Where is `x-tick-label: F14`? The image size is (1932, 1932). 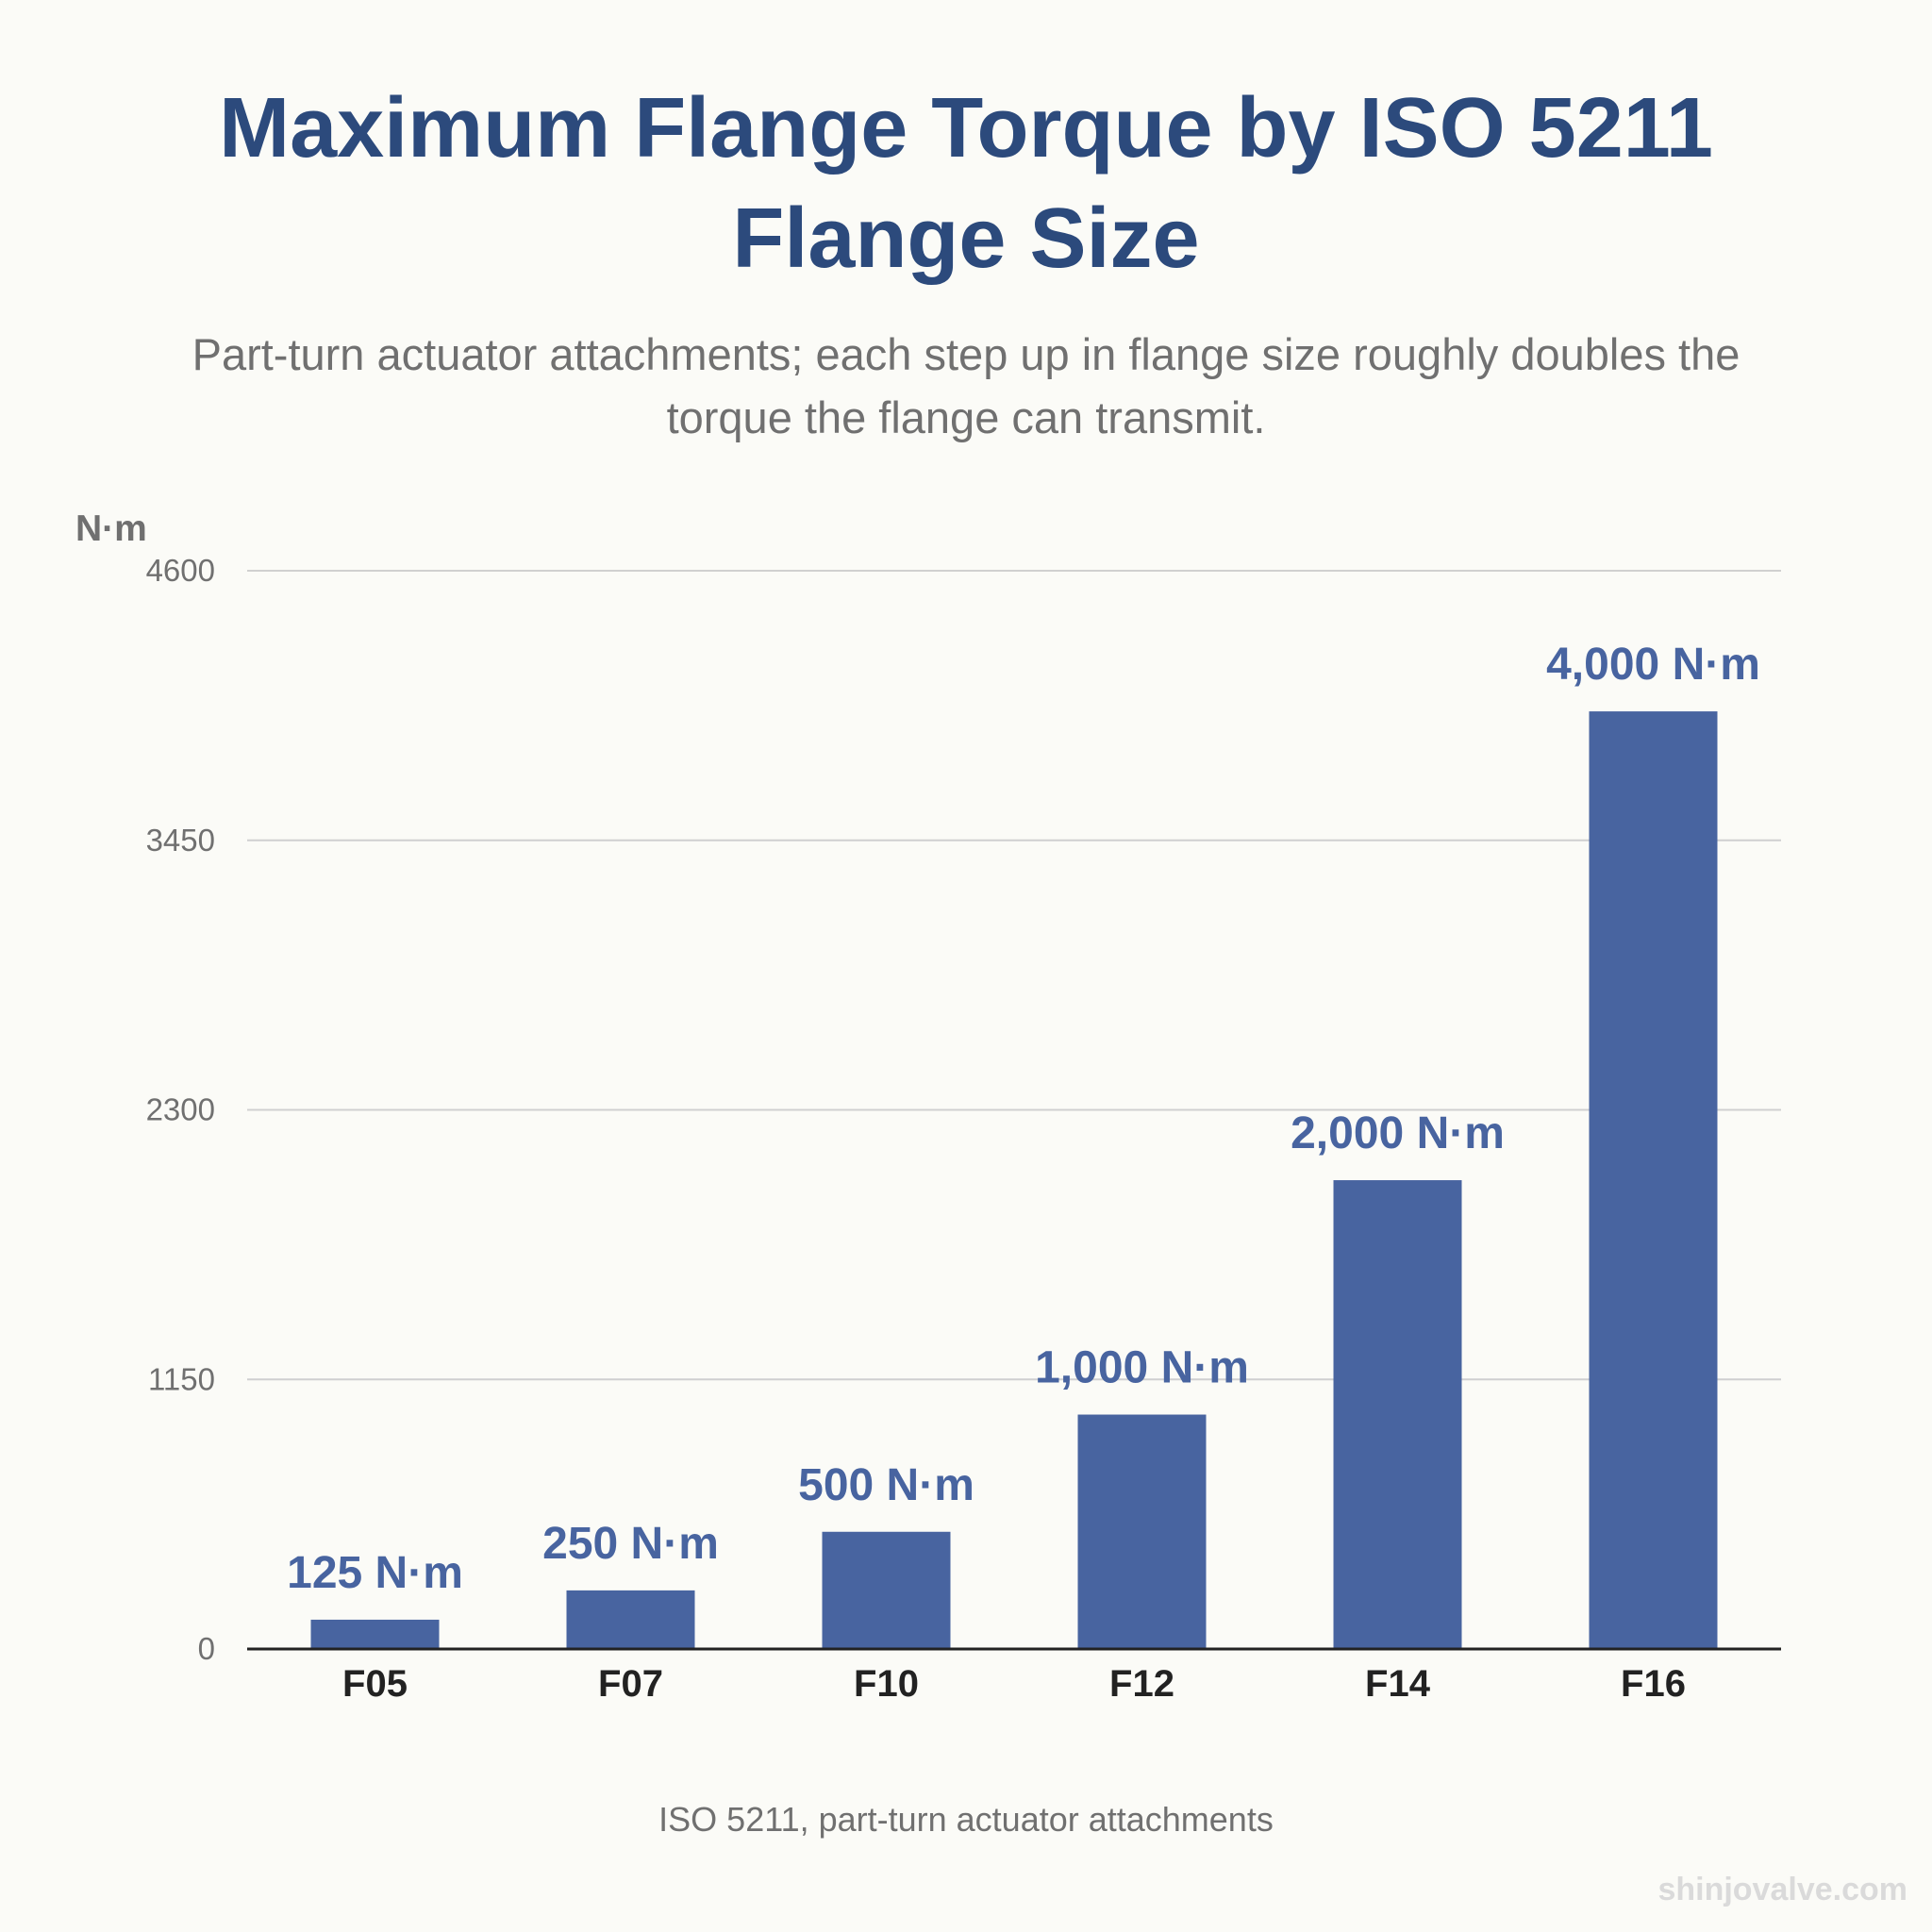
x-tick-label: F14 is located at coordinates (1398, 1684).